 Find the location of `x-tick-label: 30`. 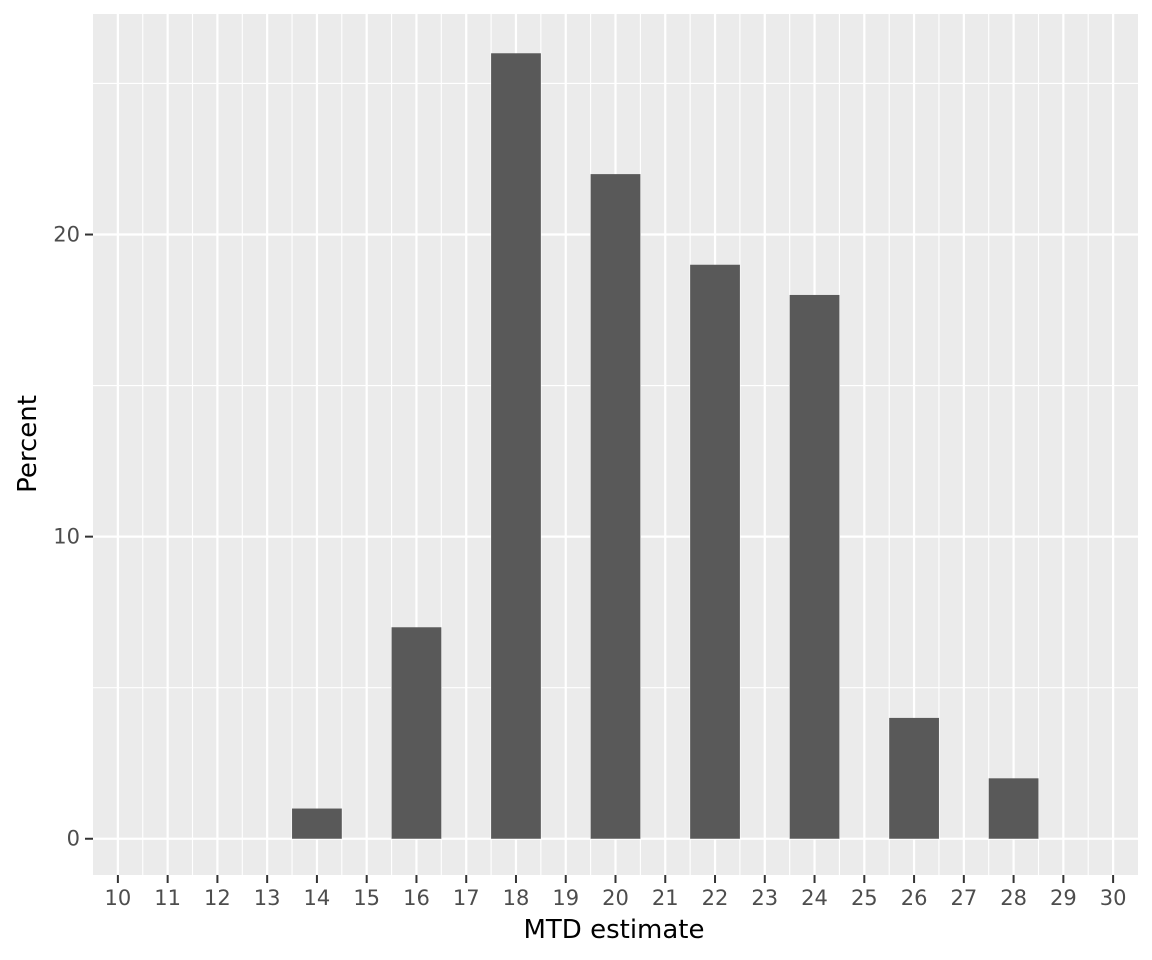

x-tick-label: 30 is located at coordinates (1113, 898).